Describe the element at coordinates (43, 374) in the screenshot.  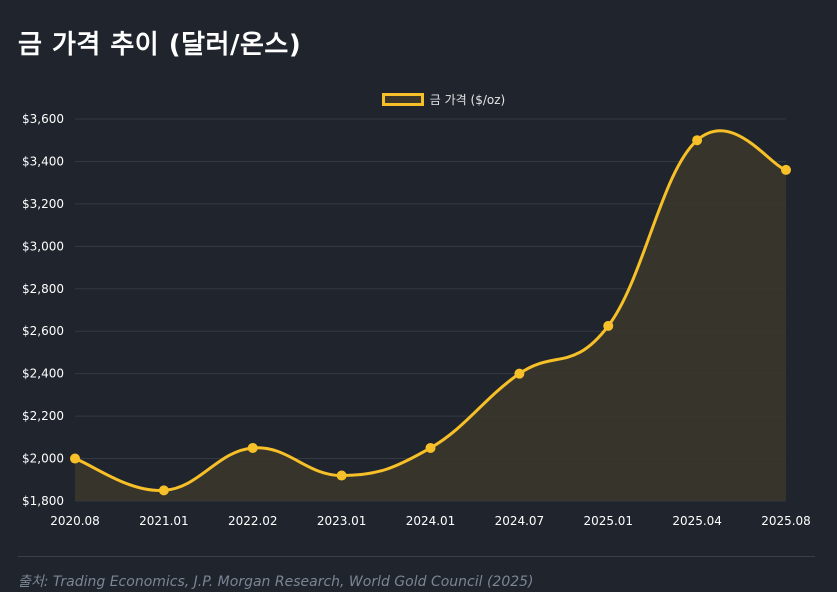
I see `y-tick-label: $2,400` at that location.